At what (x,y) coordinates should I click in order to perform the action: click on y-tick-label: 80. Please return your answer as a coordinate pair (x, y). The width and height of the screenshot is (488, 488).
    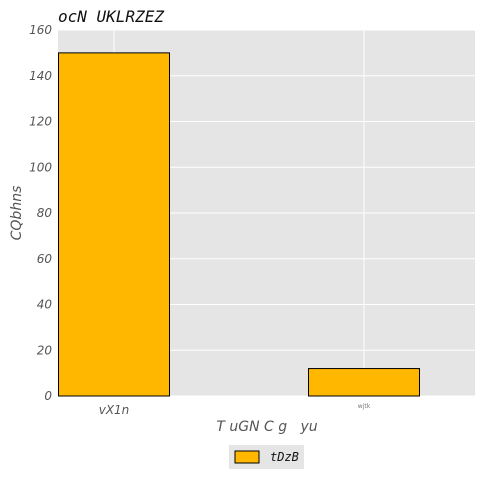
    Looking at the image, I should click on (45, 213).